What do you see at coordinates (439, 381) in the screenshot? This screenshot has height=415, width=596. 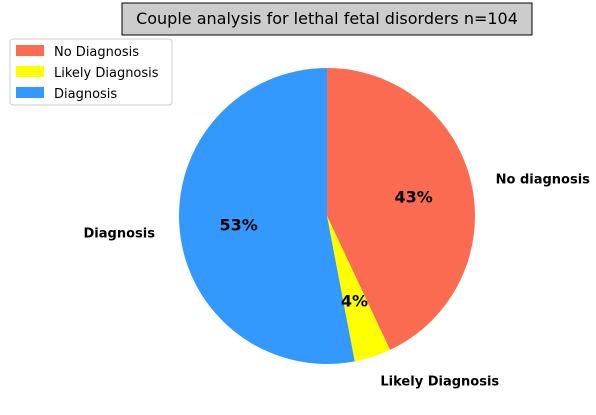 I see `outer-label-likely-diagnosis: Likely Diagnosis` at bounding box center [439, 381].